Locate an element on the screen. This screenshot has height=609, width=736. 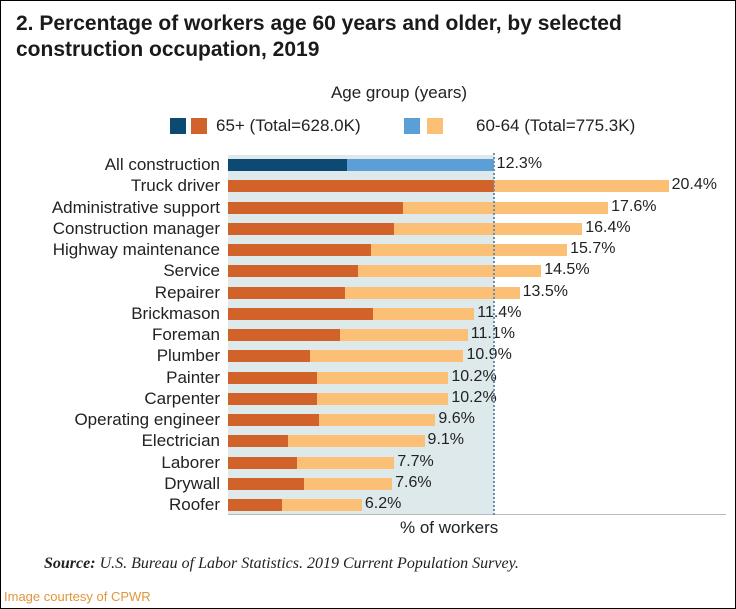
x-axis-line is located at coordinates (477, 514).